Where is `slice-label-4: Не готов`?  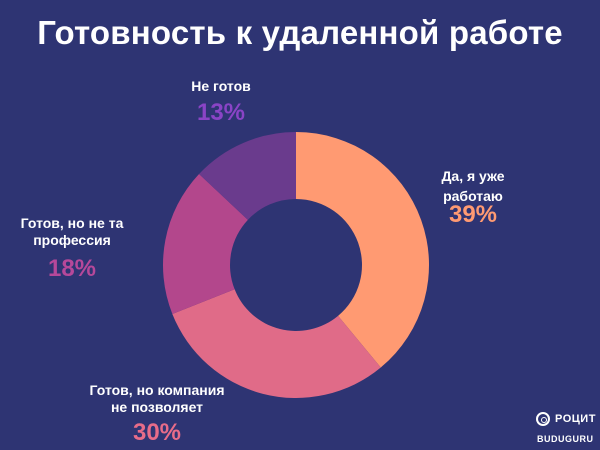
slice-label-4: Не готов is located at coordinates (221, 86).